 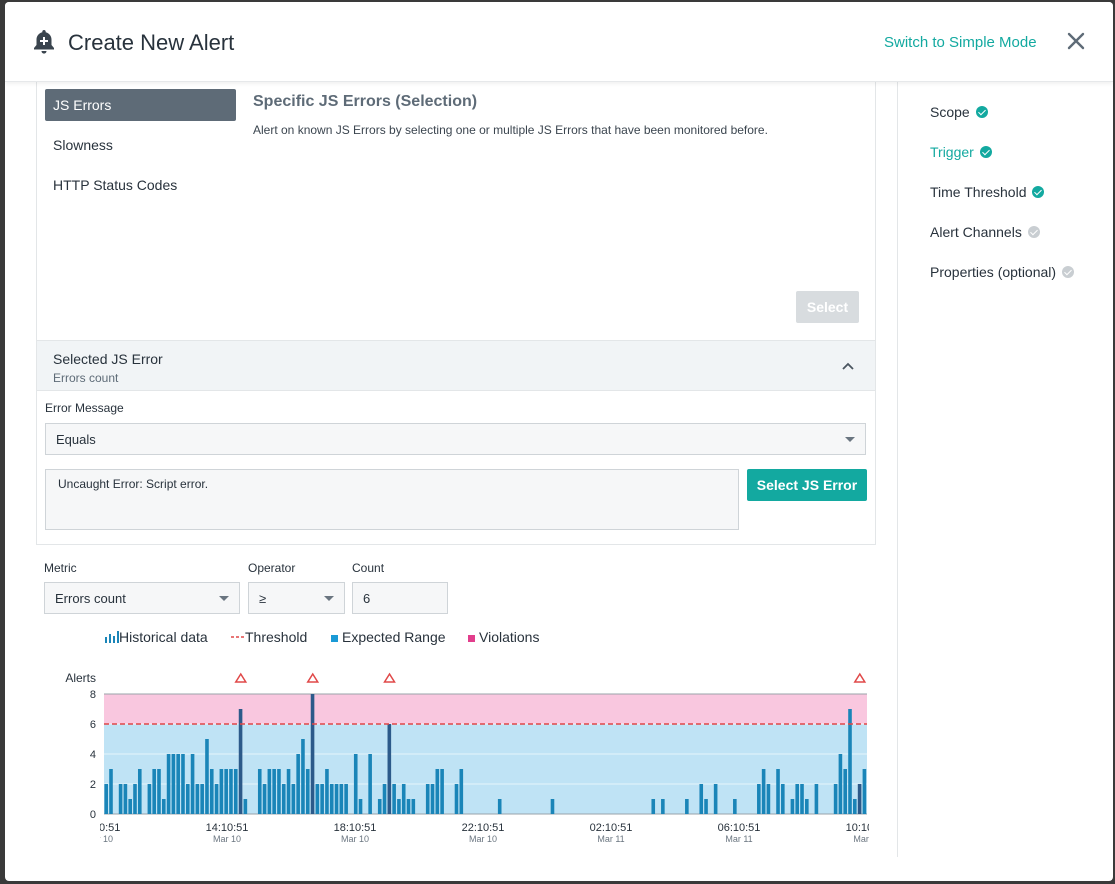 I want to click on x-tick-label: 10:10:51, so click(x=99, y=828).